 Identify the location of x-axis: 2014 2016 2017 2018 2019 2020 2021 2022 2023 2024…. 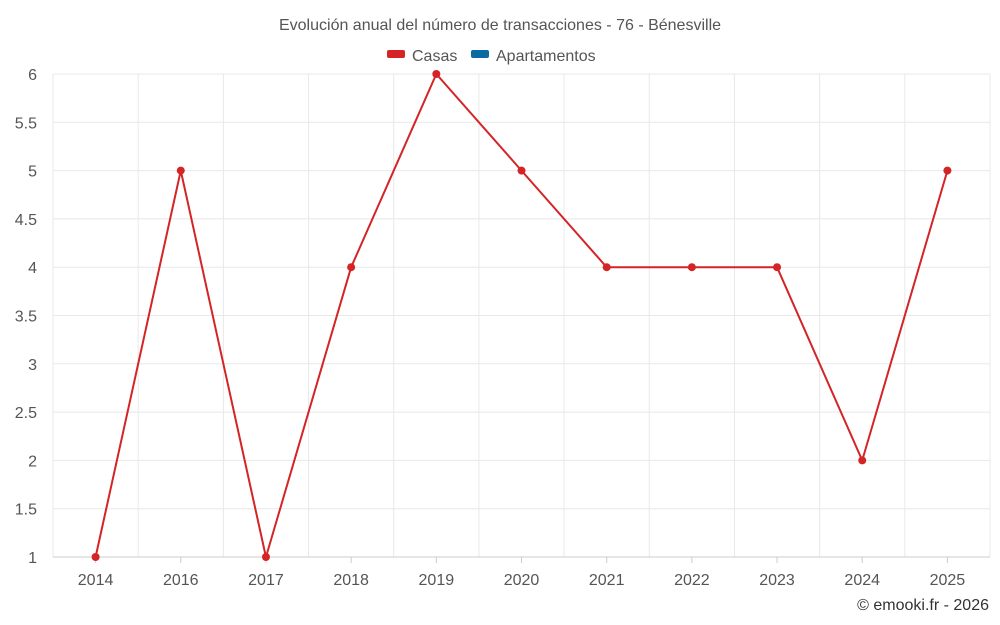
(521, 572).